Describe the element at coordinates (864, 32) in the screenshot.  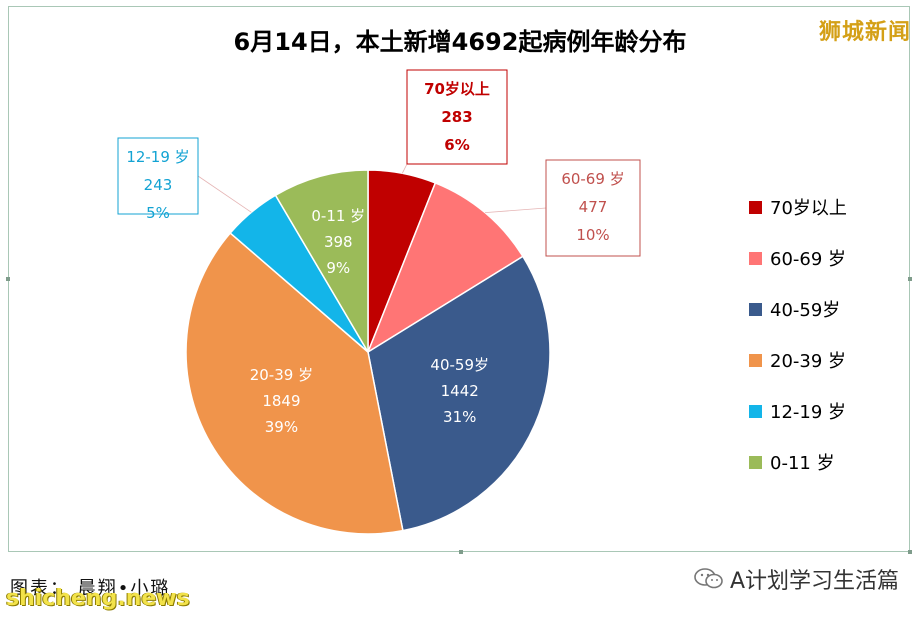
I see `brand-watermark: 狮城新闻` at that location.